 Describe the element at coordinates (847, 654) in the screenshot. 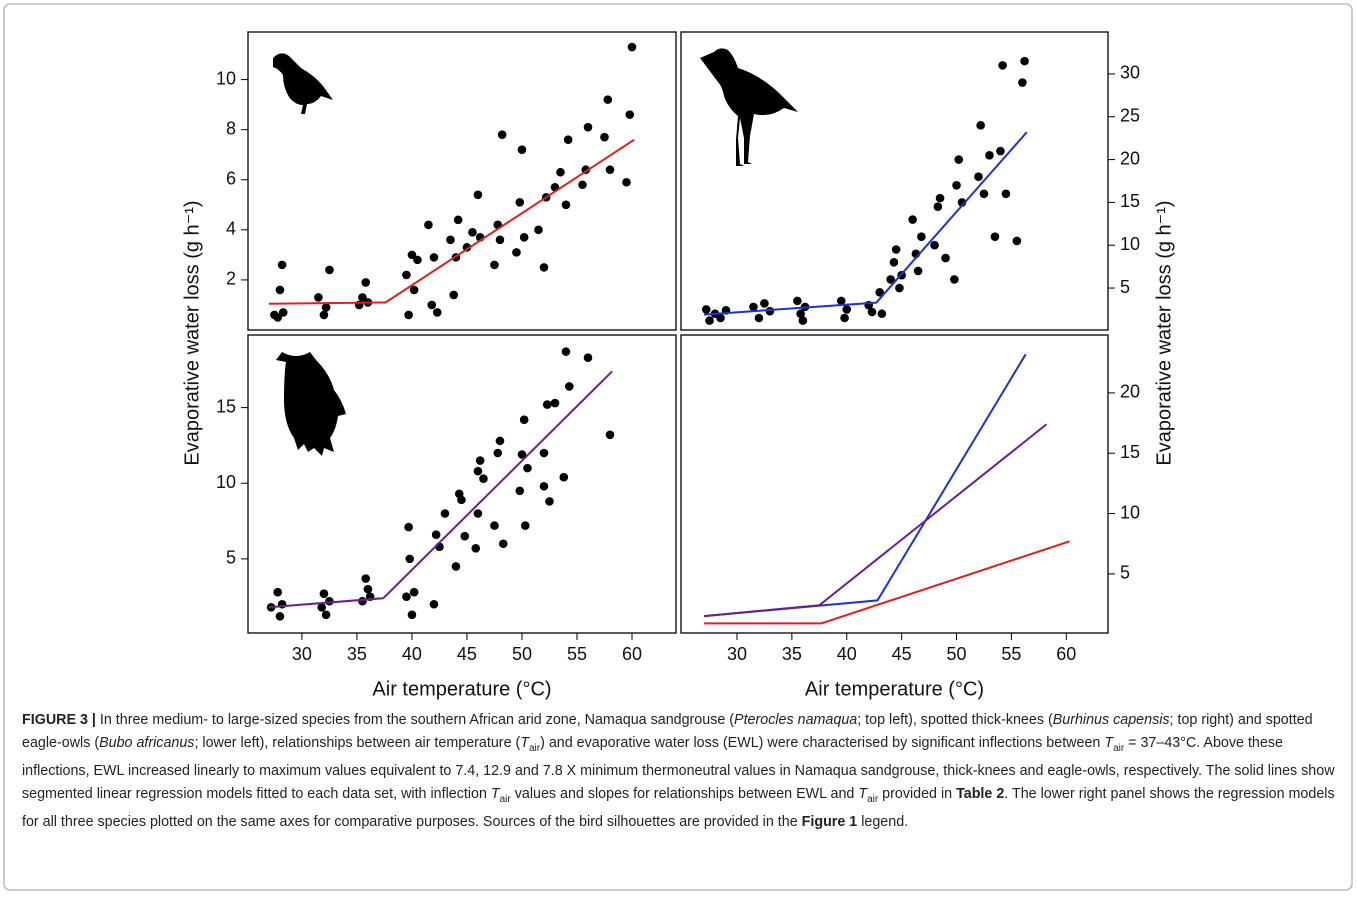

I see `x-tick-label: 40` at that location.